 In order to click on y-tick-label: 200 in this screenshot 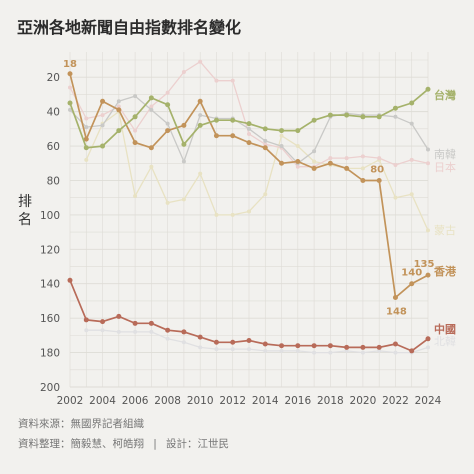, I will do `click(50, 388)`.